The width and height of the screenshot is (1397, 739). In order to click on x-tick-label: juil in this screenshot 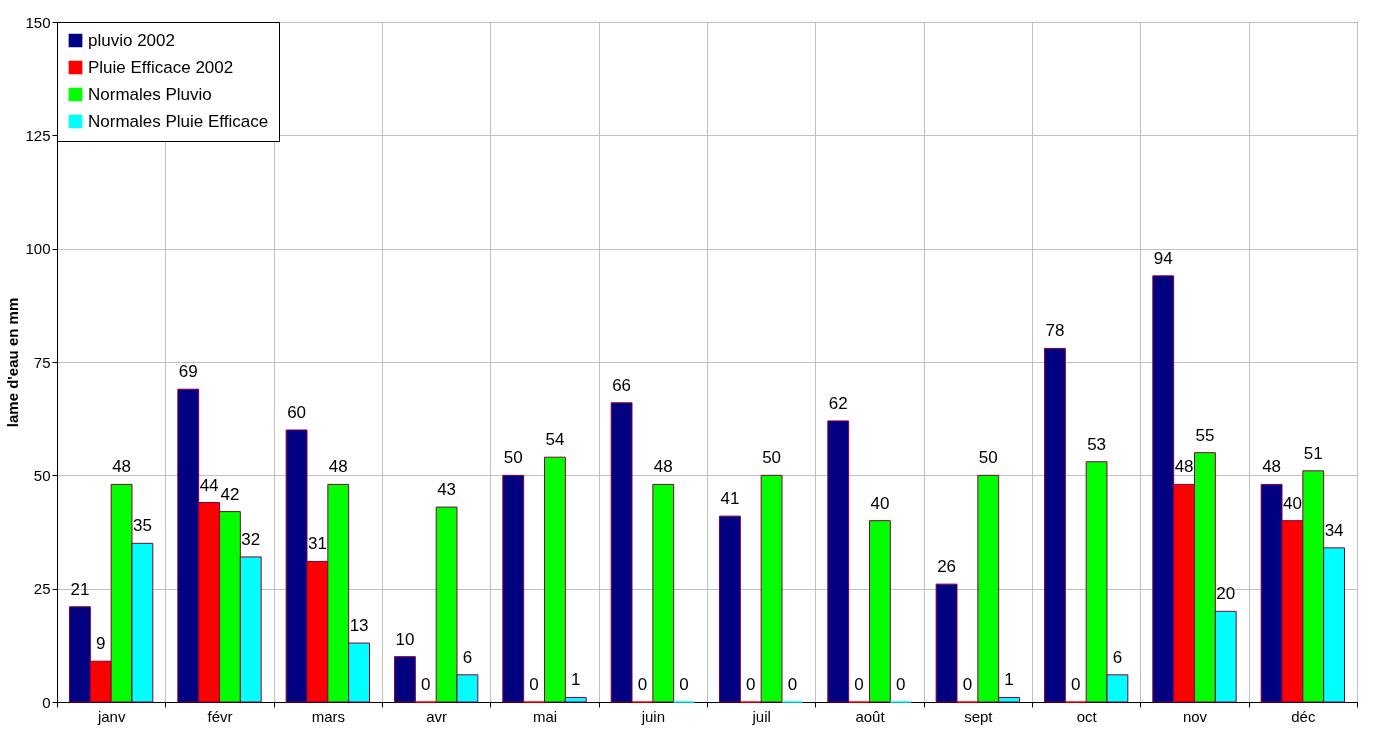, I will do `click(761, 716)`.